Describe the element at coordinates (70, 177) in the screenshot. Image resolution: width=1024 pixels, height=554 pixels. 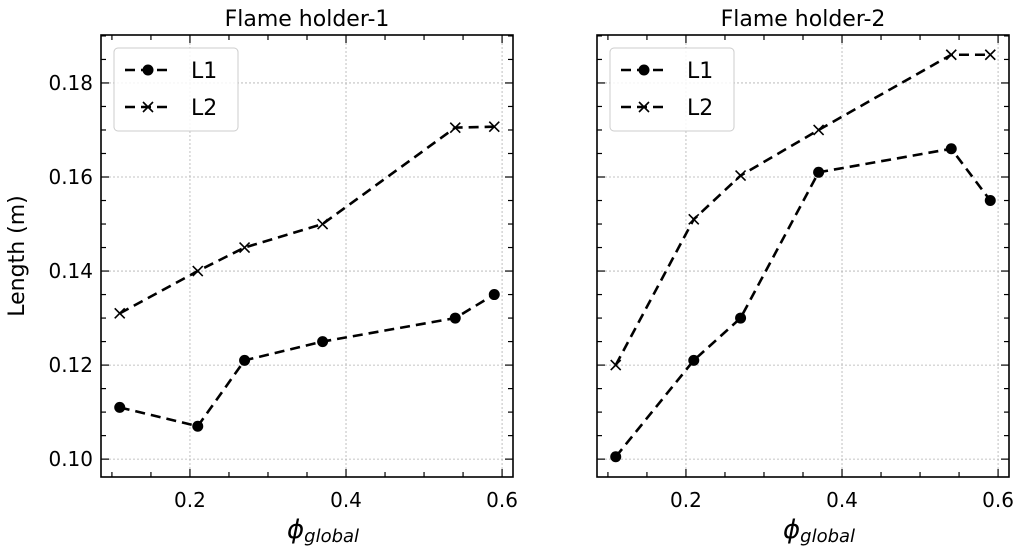
I see `y-tick-label: 0.16` at that location.